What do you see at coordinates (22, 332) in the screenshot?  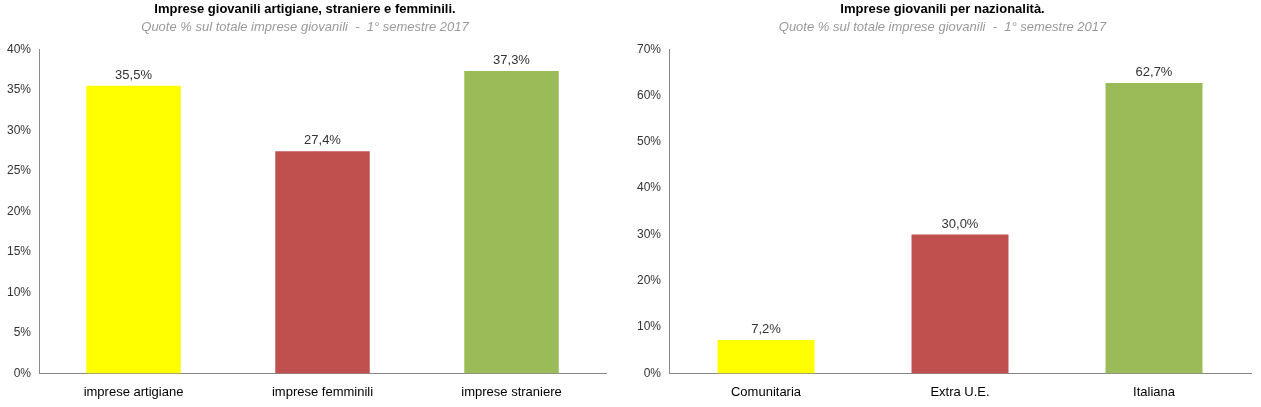 I see `y-tick-label: 5%` at bounding box center [22, 332].